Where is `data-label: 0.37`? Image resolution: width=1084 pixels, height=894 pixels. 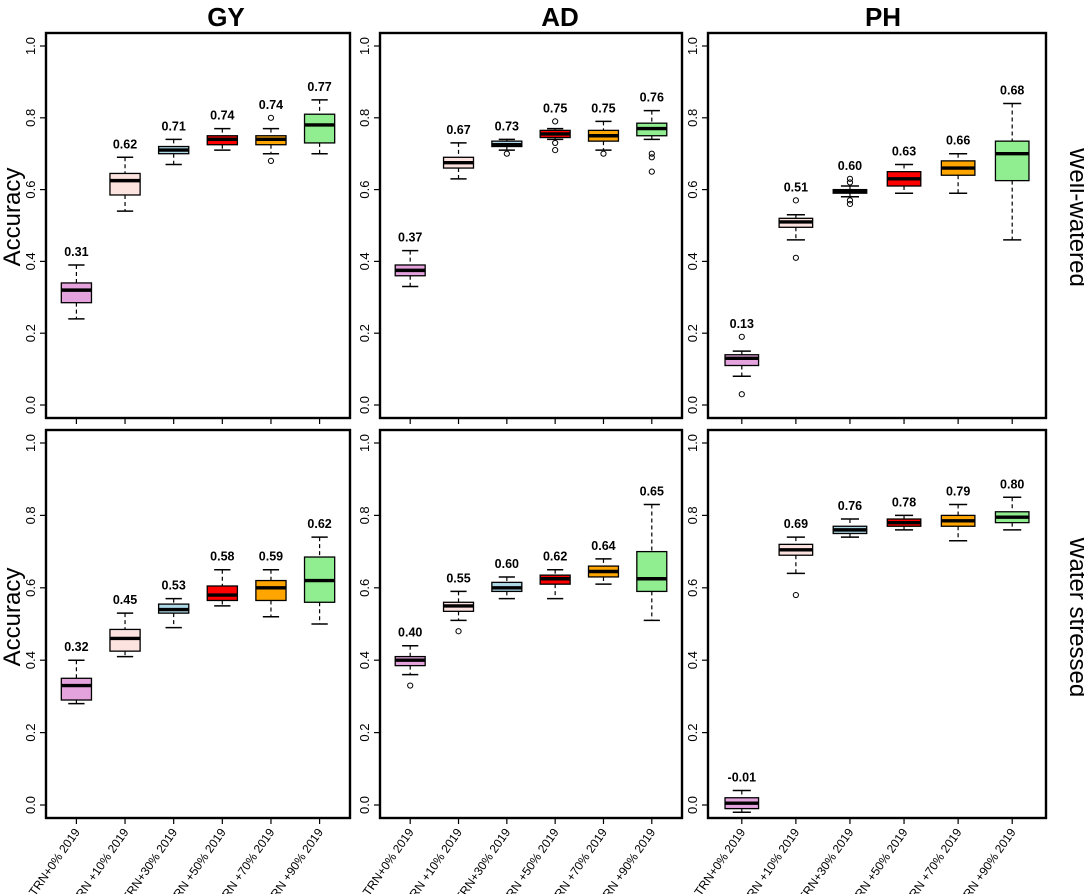
data-label: 0.37 is located at coordinates (410, 238).